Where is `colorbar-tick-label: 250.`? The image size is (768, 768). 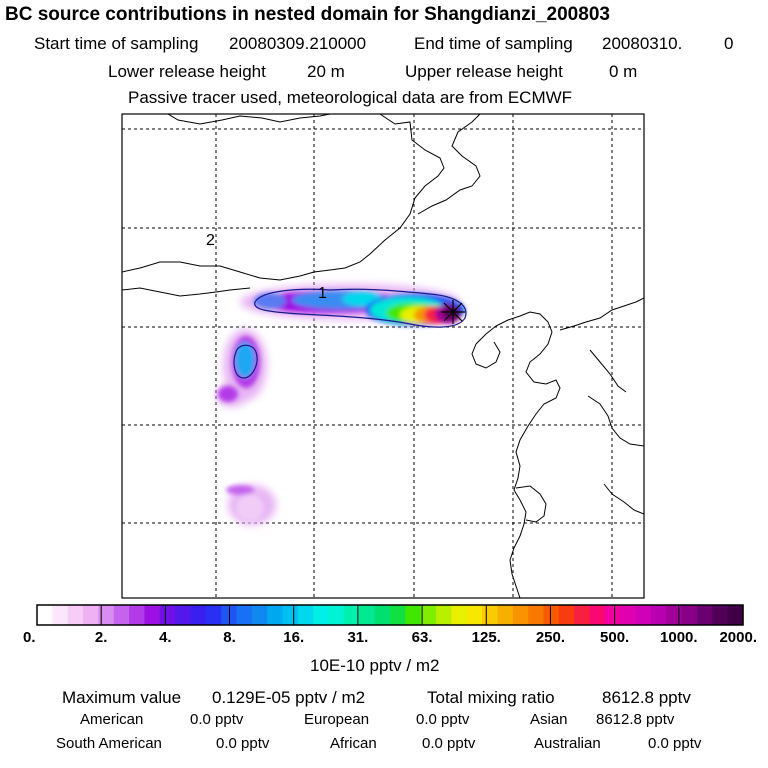 colorbar-tick-label: 250. is located at coordinates (550, 637).